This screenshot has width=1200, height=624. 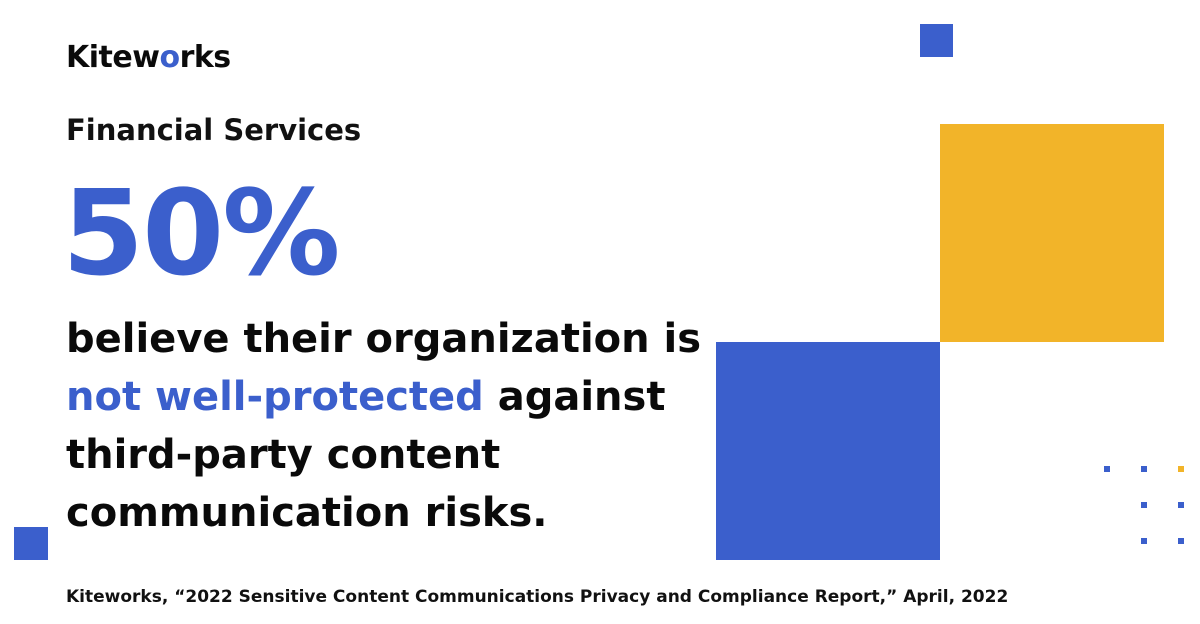 What do you see at coordinates (214, 130) in the screenshot?
I see `category-heading: Financial Services` at bounding box center [214, 130].